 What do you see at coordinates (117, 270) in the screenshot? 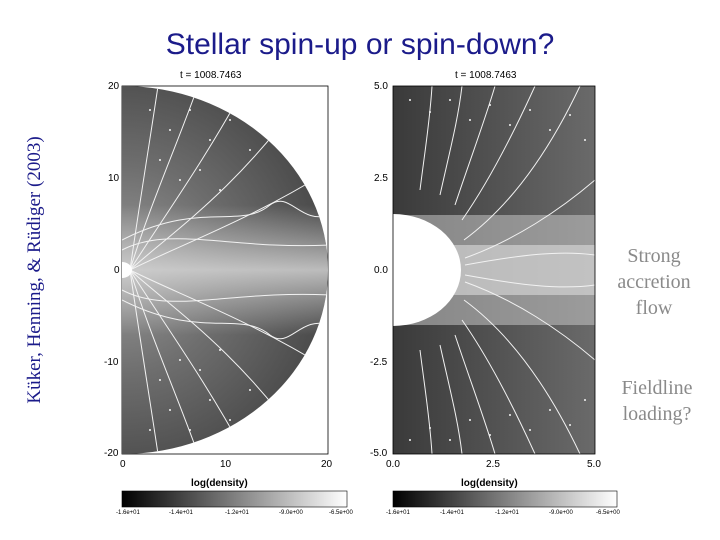
I see `left-y-tick: 0` at bounding box center [117, 270].